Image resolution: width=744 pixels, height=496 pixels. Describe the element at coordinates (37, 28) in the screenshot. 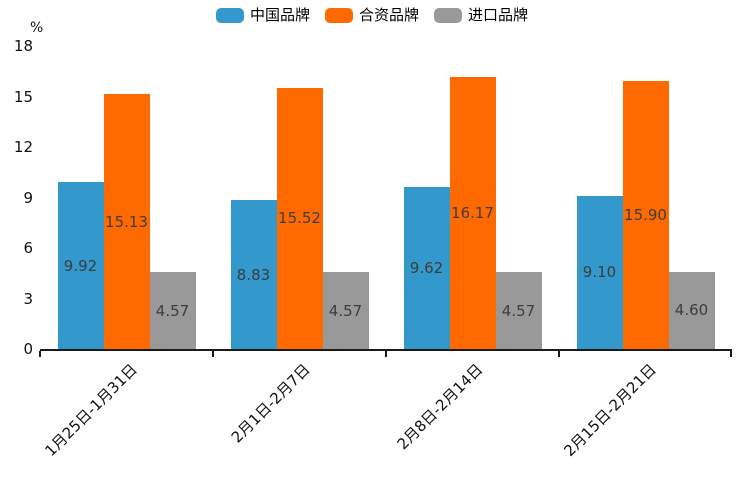

I see `y-axis-unit-label: %` at that location.